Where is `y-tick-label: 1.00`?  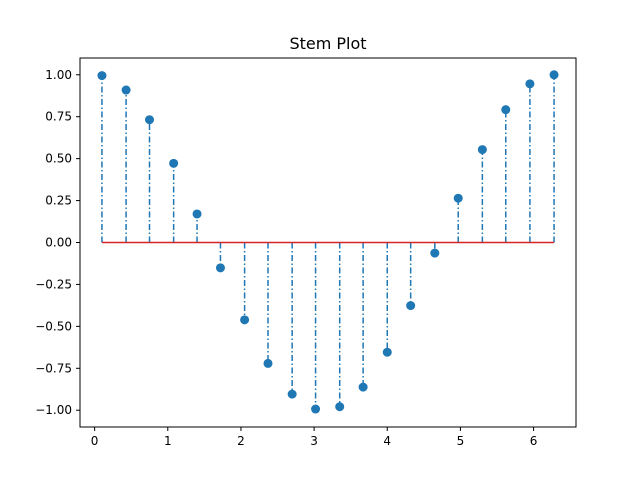
y-tick-label: 1.00 is located at coordinates (58, 75).